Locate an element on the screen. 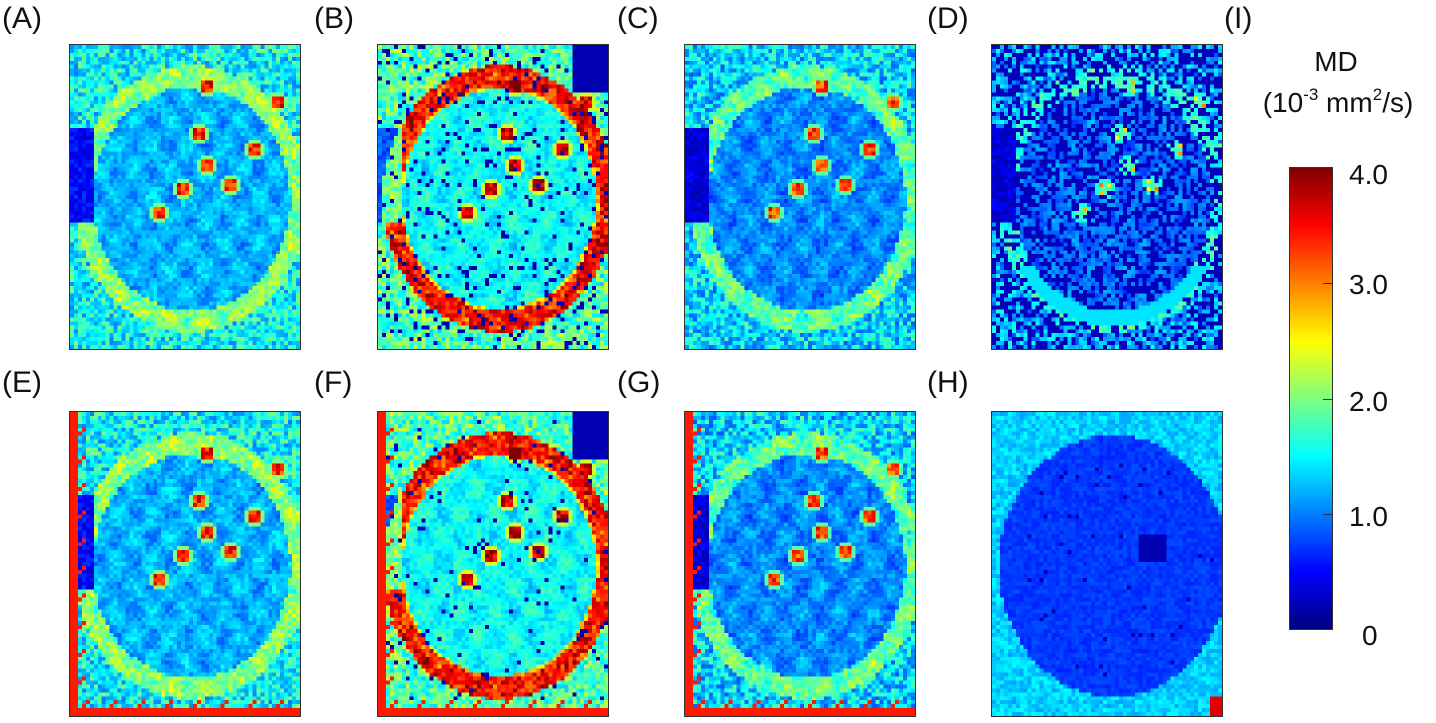  md-map-e is located at coordinates (185, 564).